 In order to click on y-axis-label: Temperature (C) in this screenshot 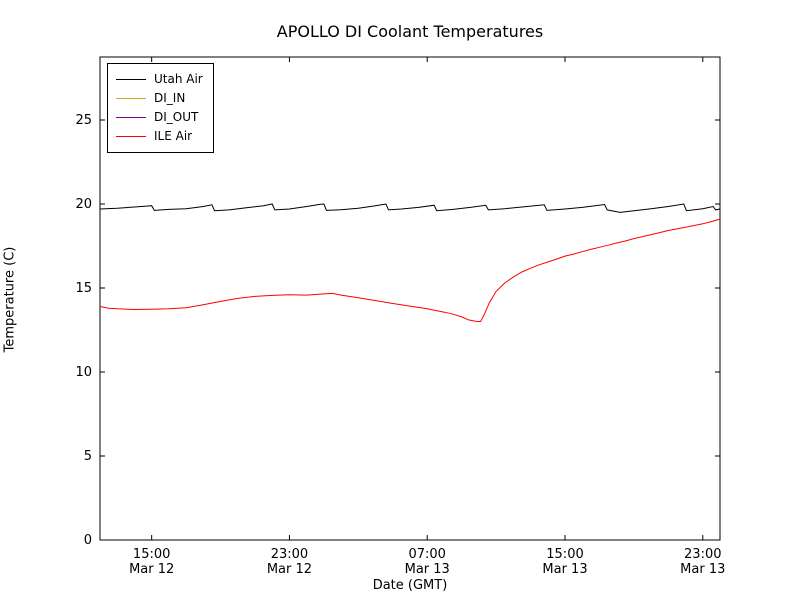, I will do `click(10, 299)`.